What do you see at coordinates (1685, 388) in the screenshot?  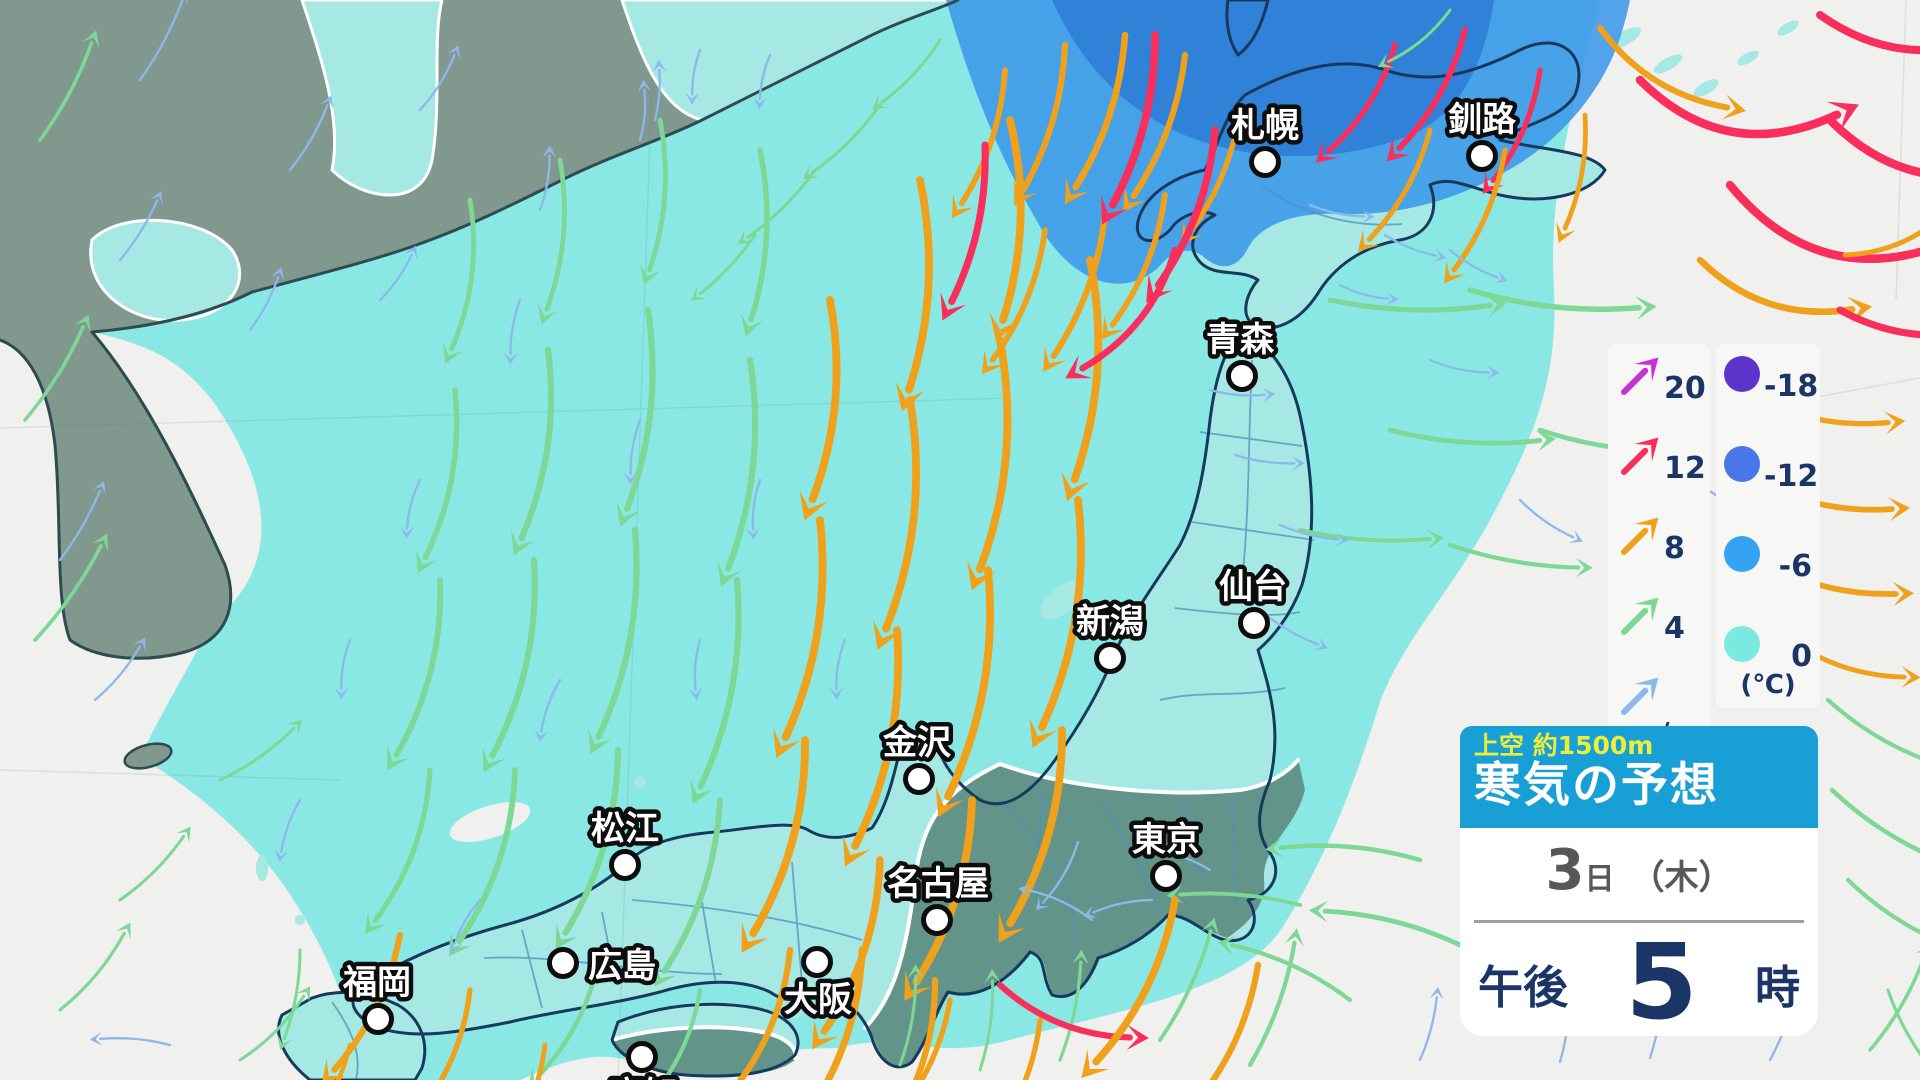 I see `wind-speed-value: 20` at bounding box center [1685, 388].